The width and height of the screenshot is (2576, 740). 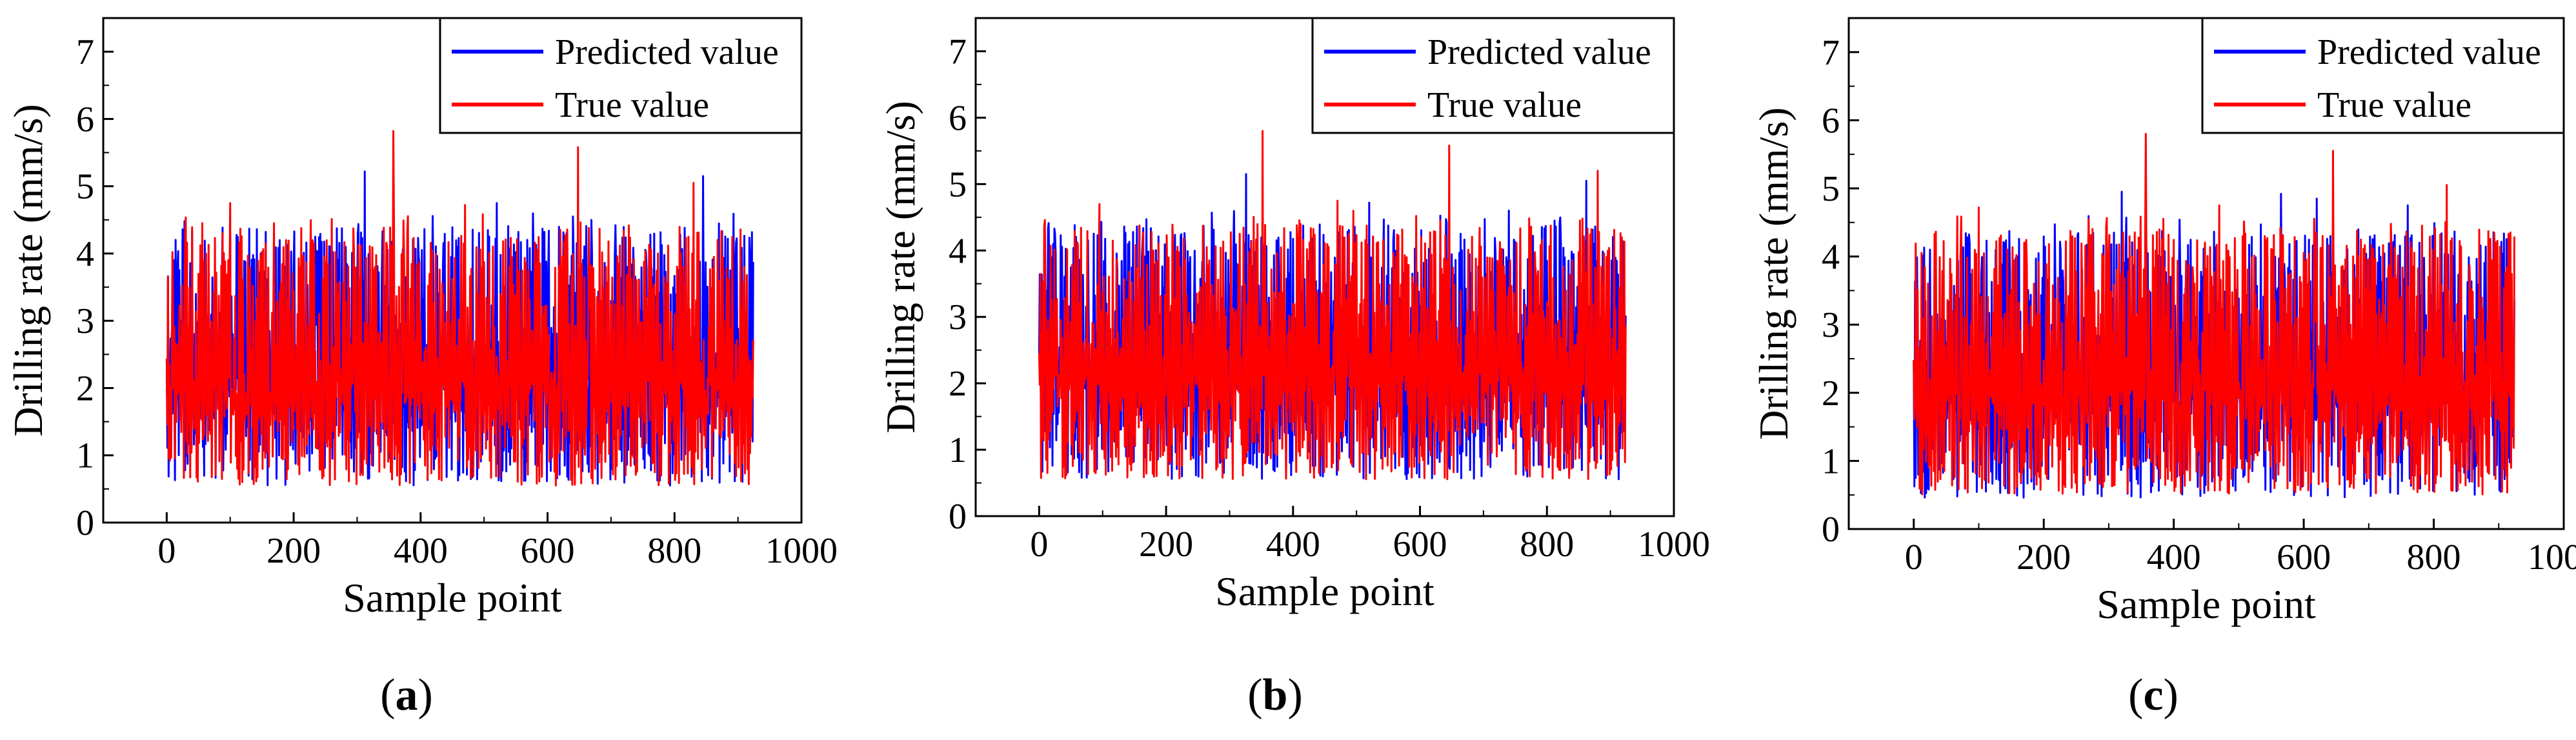 I want to click on panel-caption-a: (a), so click(x=406, y=695).